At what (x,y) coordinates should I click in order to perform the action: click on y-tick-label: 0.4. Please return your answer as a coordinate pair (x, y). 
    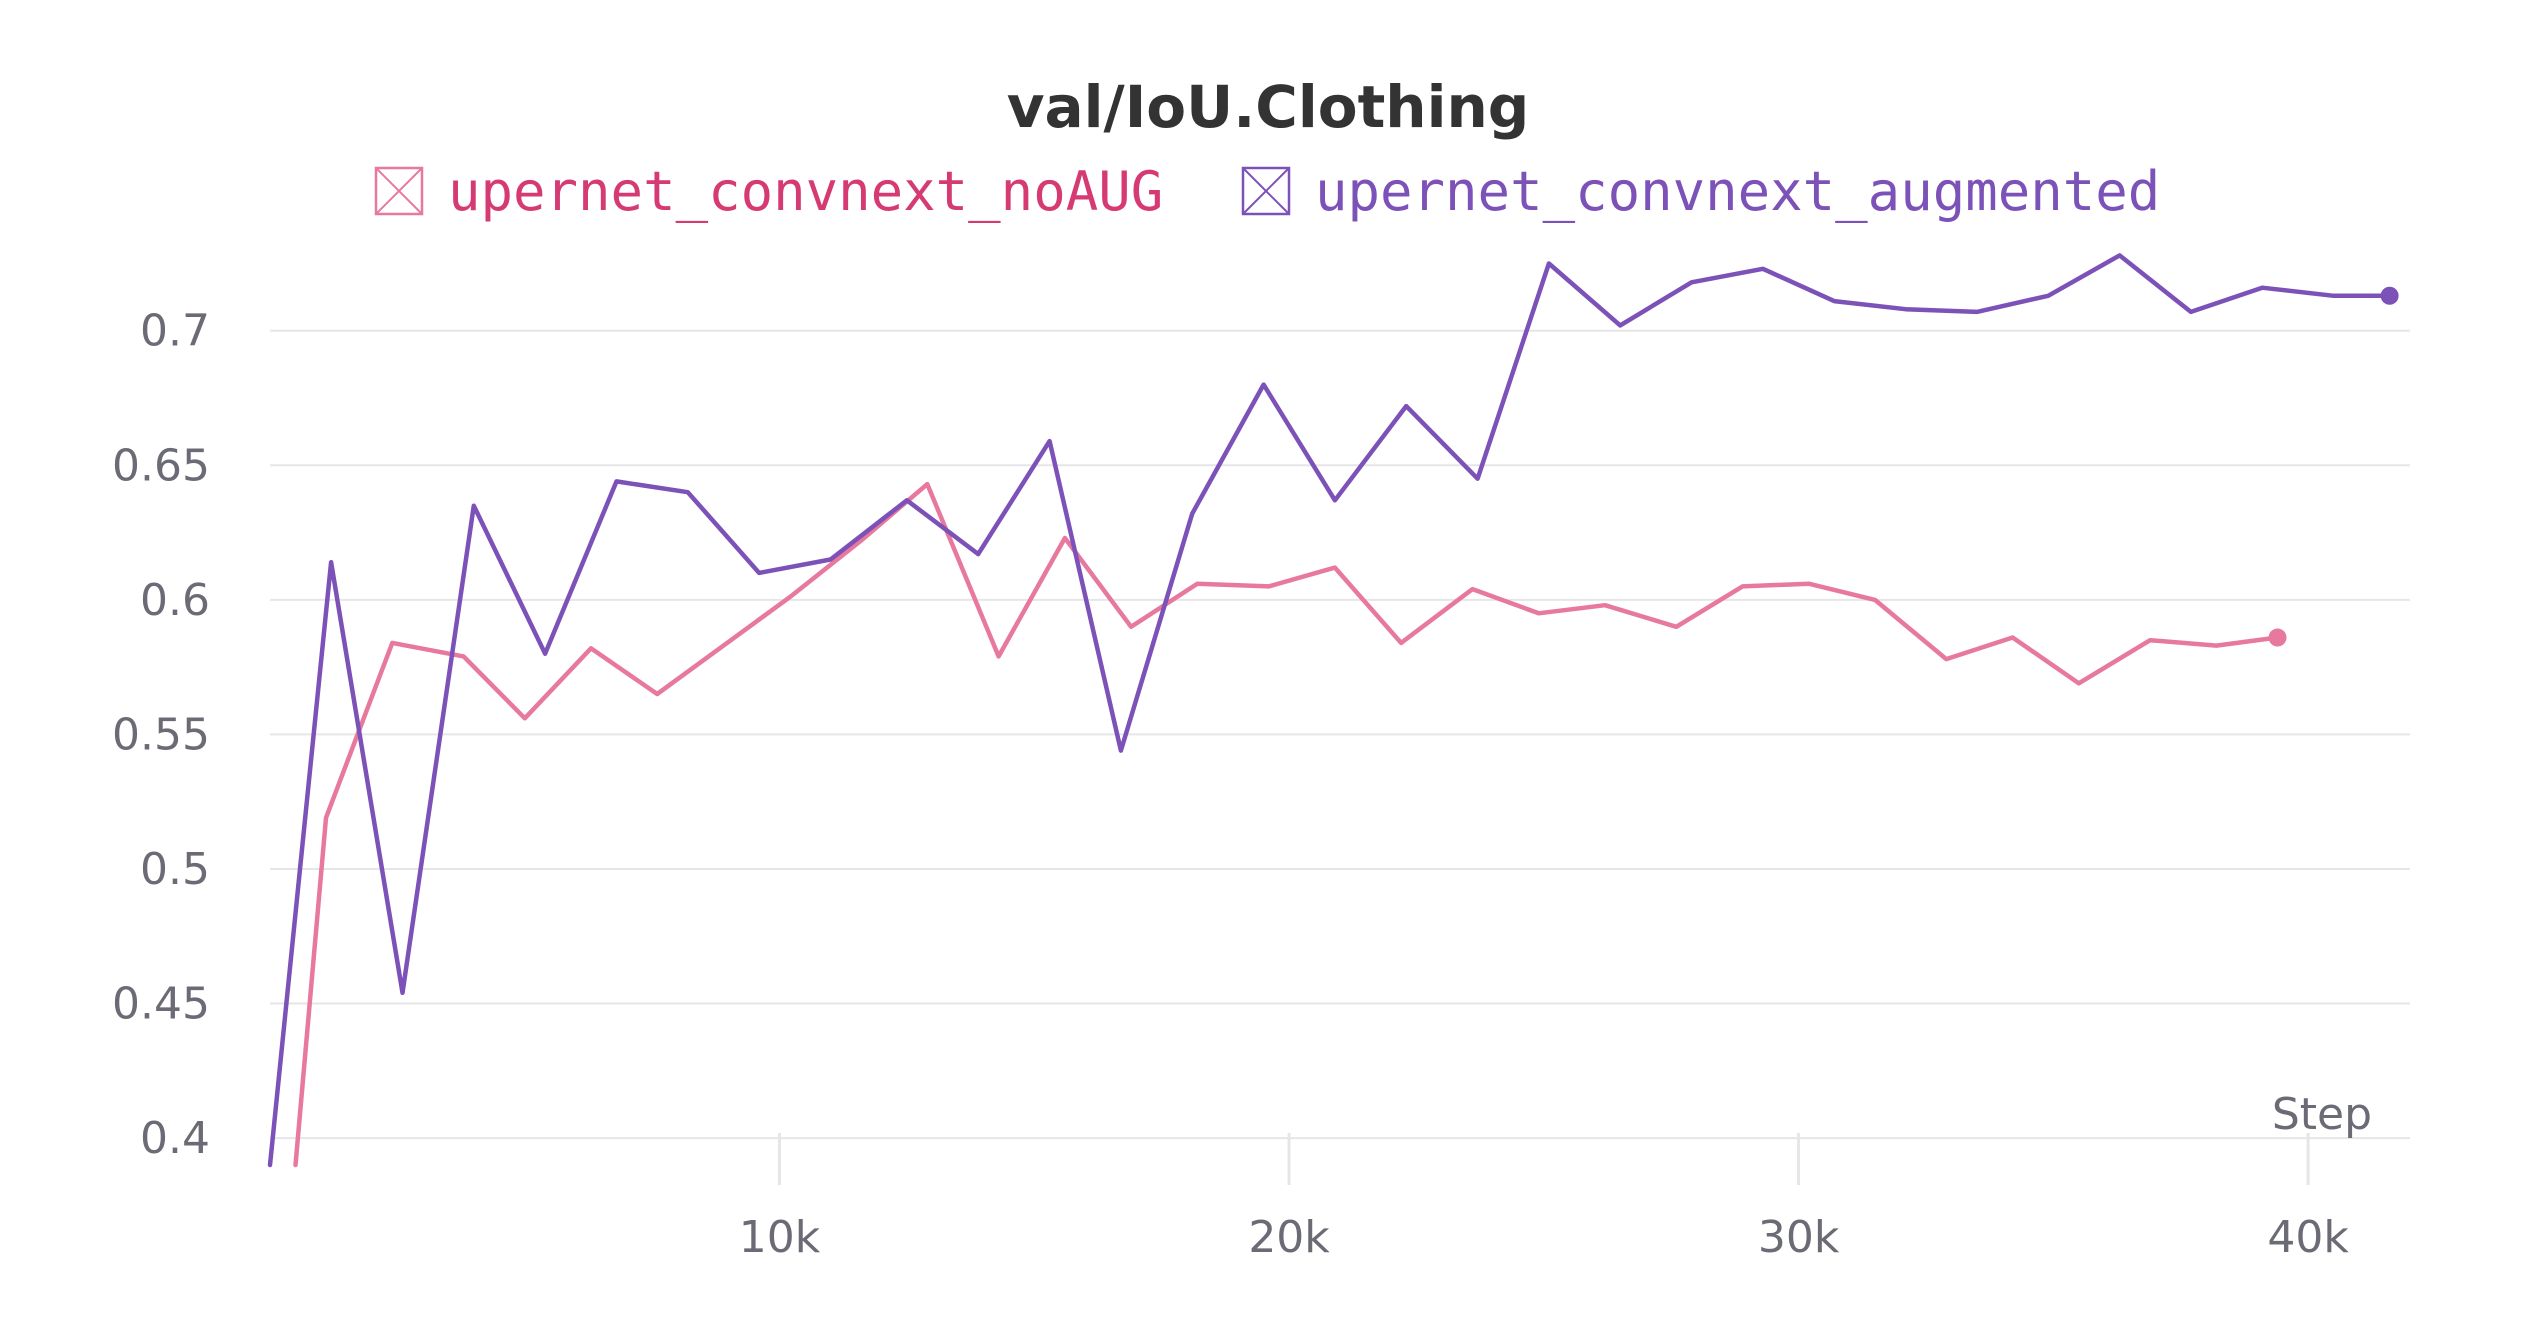
    Looking at the image, I should click on (175, 1138).